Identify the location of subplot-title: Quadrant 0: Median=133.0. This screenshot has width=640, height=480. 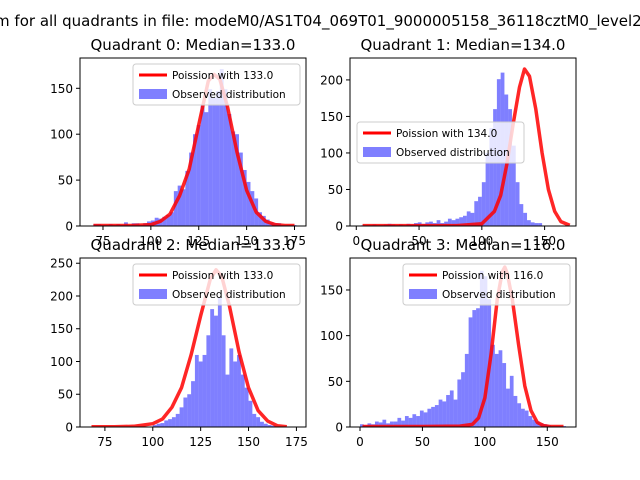
(193, 45).